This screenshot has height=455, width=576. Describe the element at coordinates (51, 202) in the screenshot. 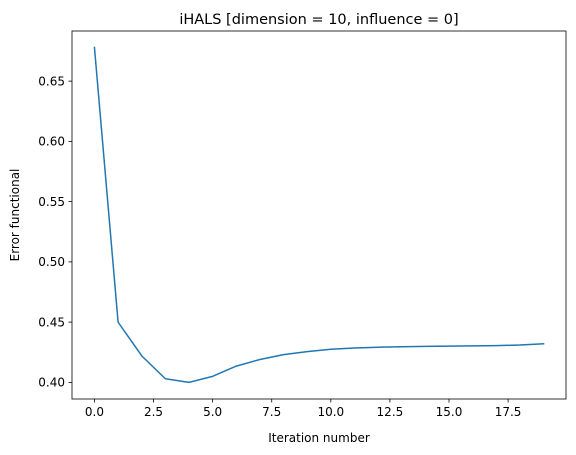

I see `y-tick-label: 0.55` at that location.